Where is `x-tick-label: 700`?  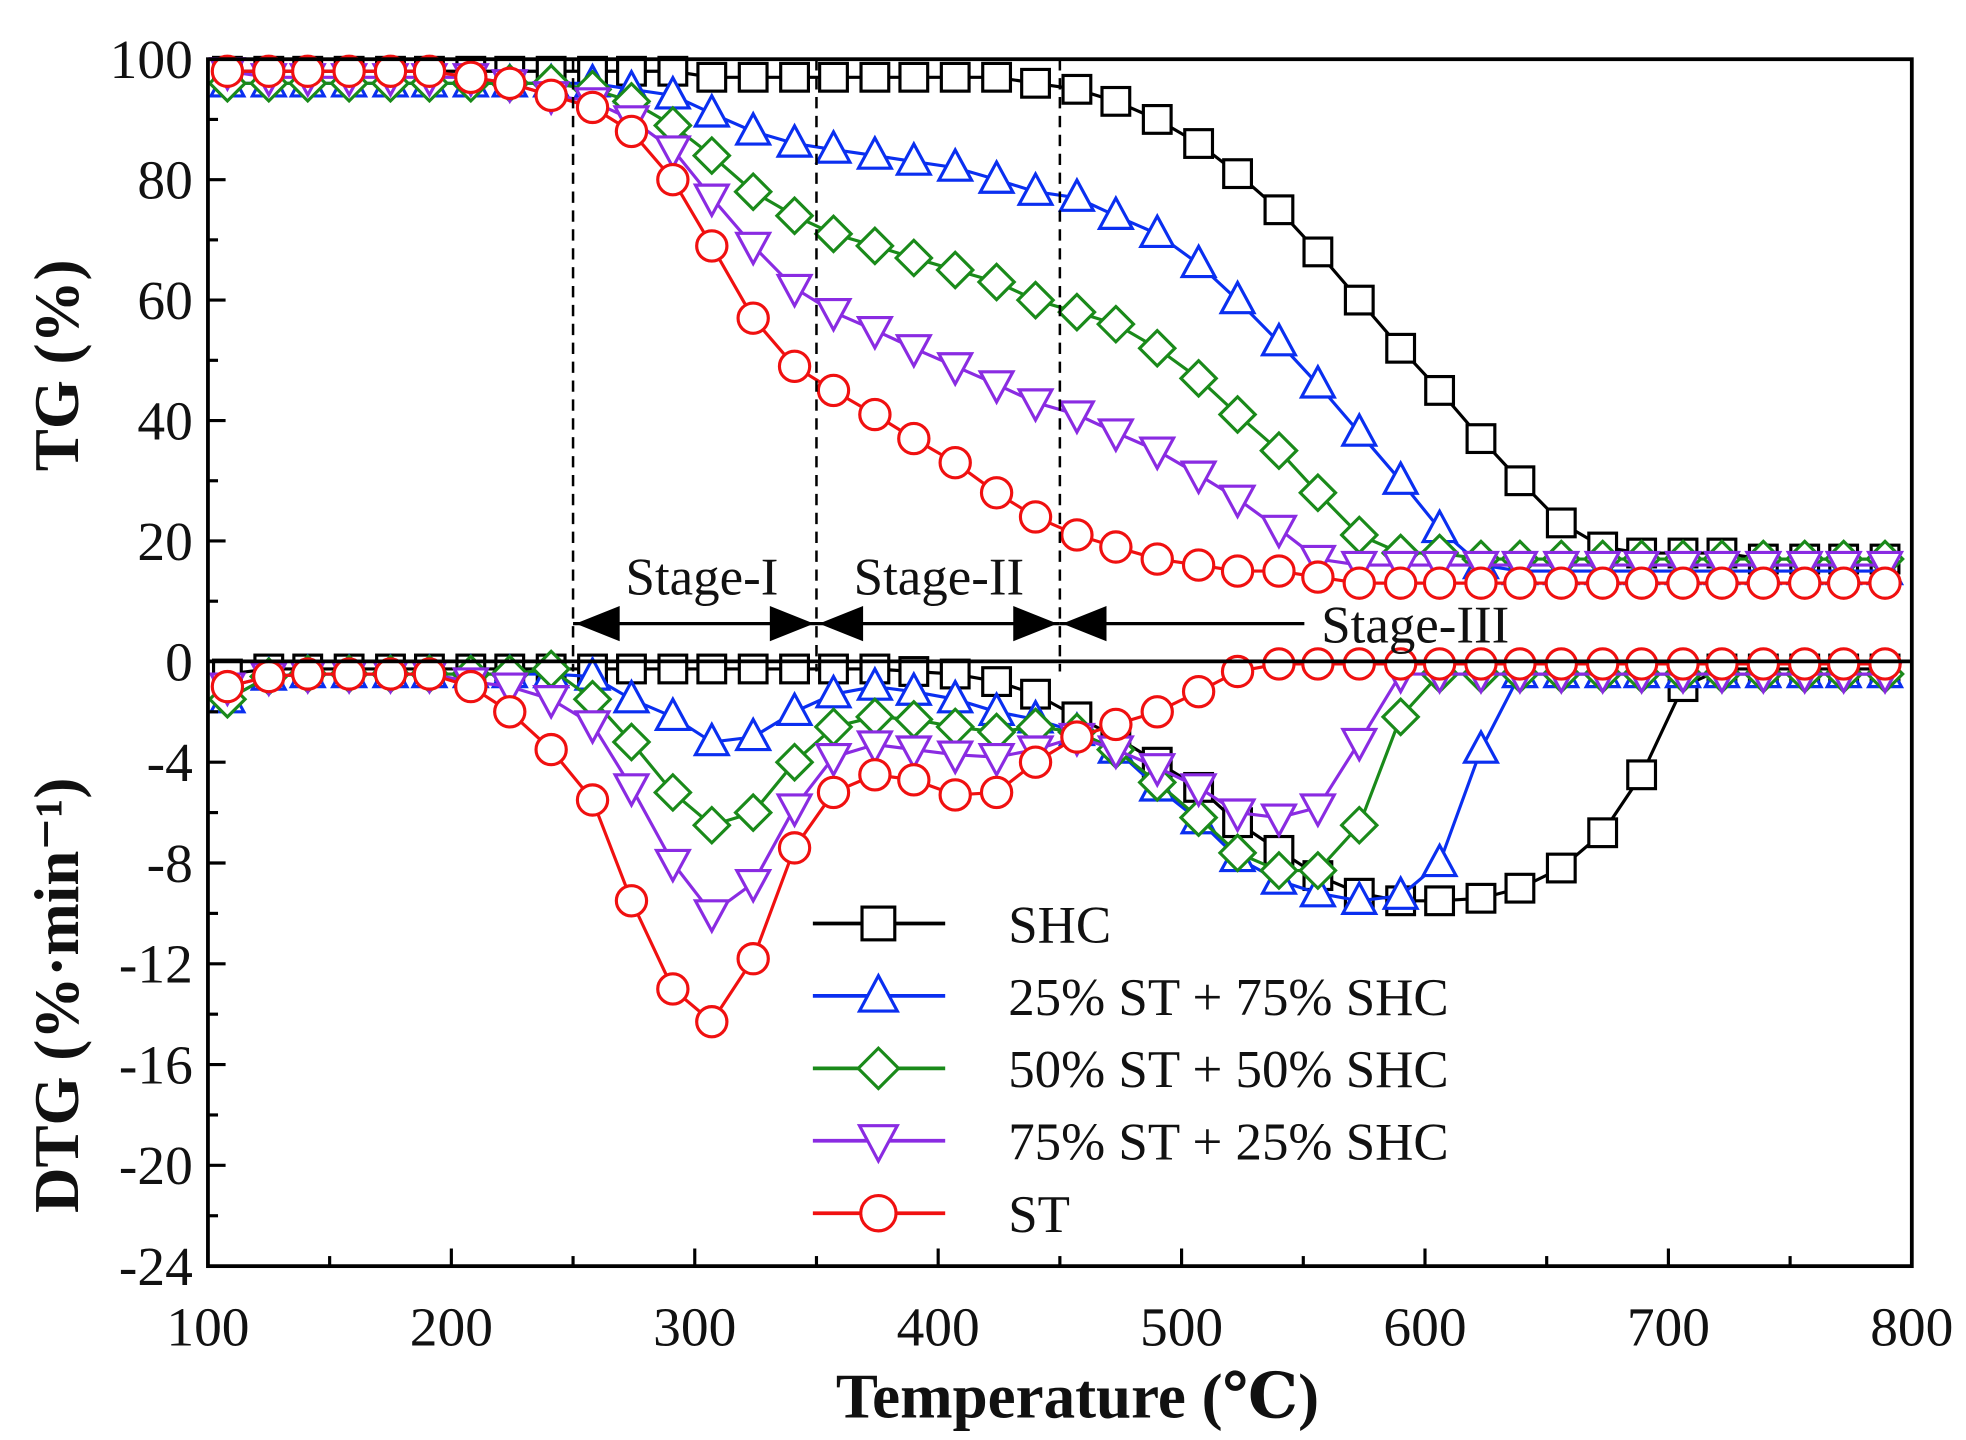
x-tick-label: 700 is located at coordinates (1668, 1327).